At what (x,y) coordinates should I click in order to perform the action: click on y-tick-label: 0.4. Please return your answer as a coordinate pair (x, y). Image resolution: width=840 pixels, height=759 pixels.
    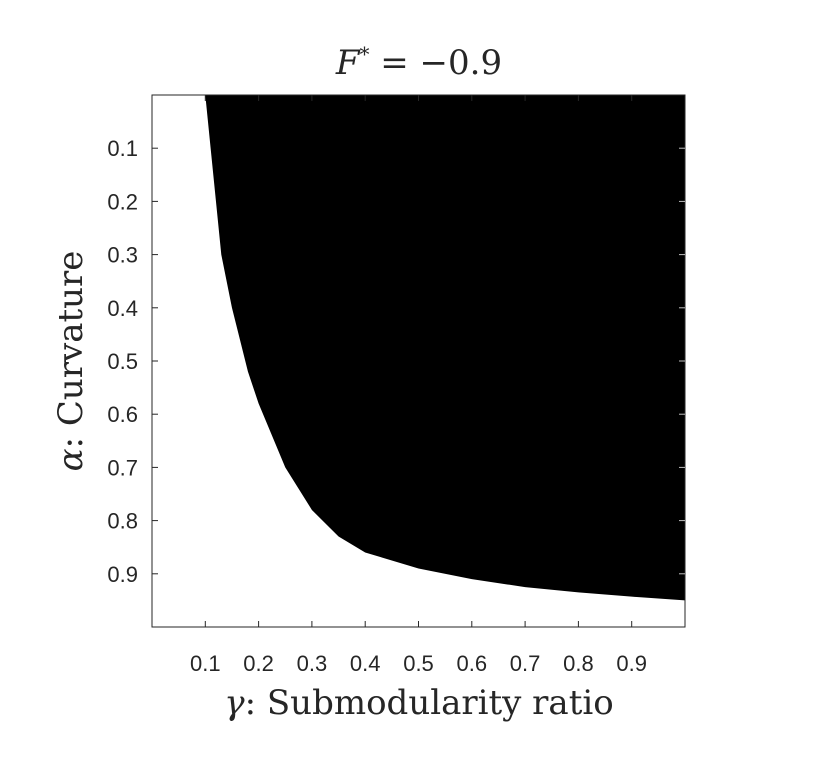
    Looking at the image, I should click on (122, 308).